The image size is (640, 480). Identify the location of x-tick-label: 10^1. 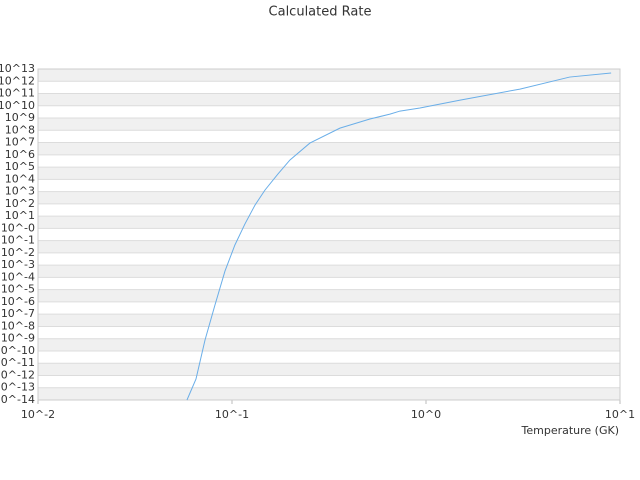
(620, 414).